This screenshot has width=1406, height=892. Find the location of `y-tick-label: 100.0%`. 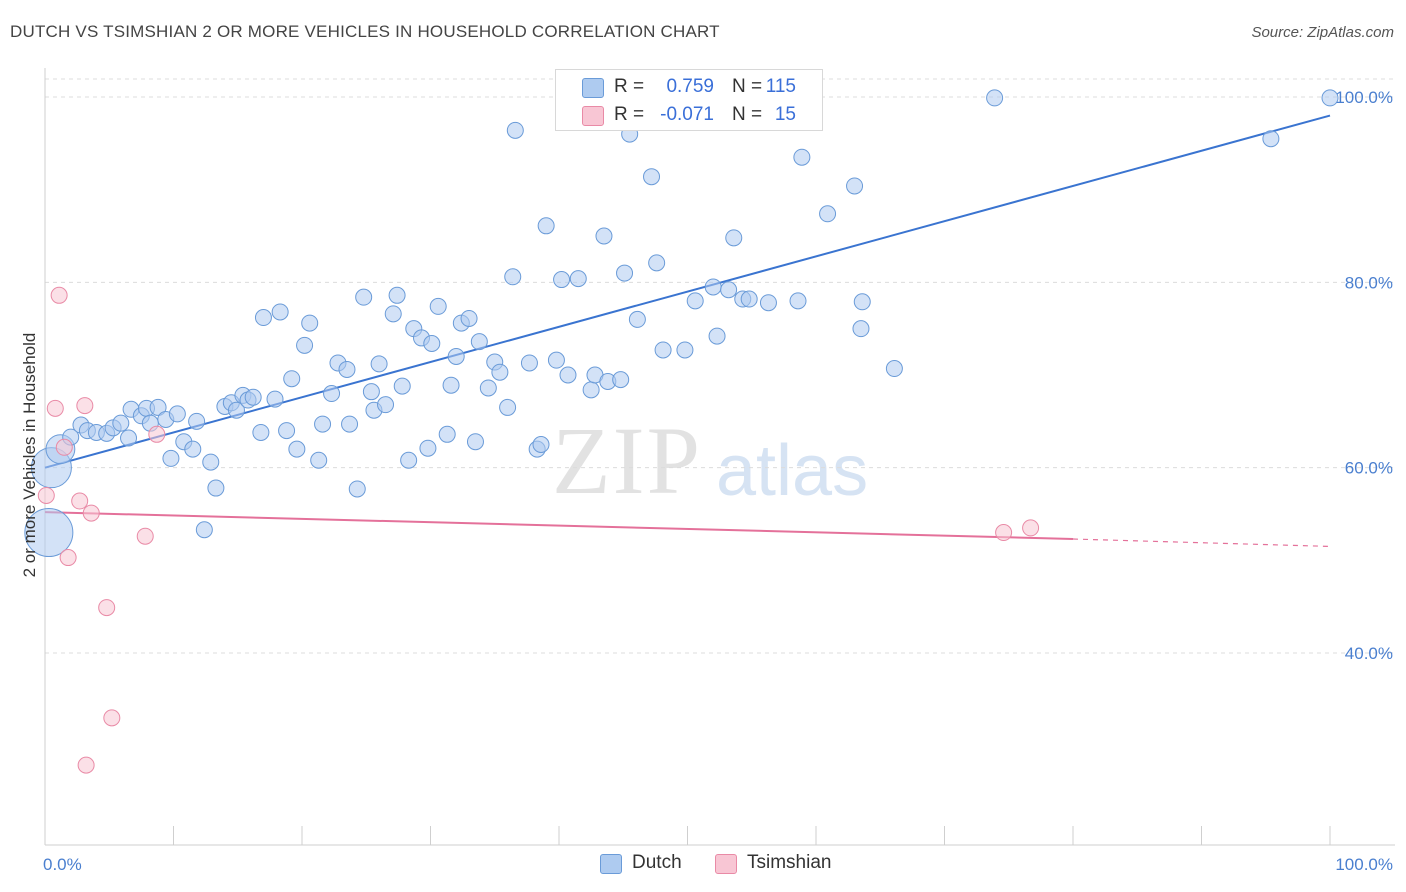

y-tick-label: 100.0% is located at coordinates (1364, 97).